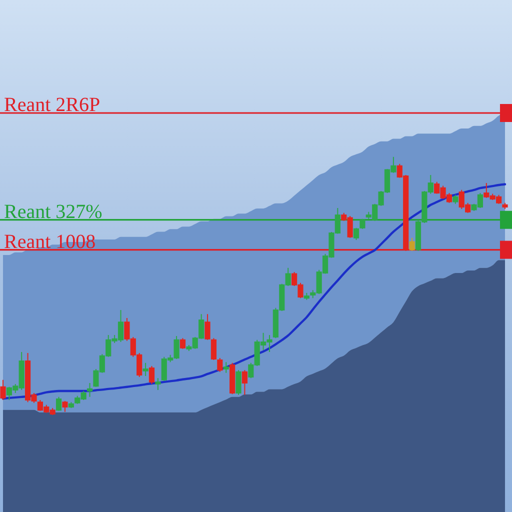  Describe the element at coordinates (53, 211) in the screenshot. I see `ref-line-label: Reant 327%` at that location.